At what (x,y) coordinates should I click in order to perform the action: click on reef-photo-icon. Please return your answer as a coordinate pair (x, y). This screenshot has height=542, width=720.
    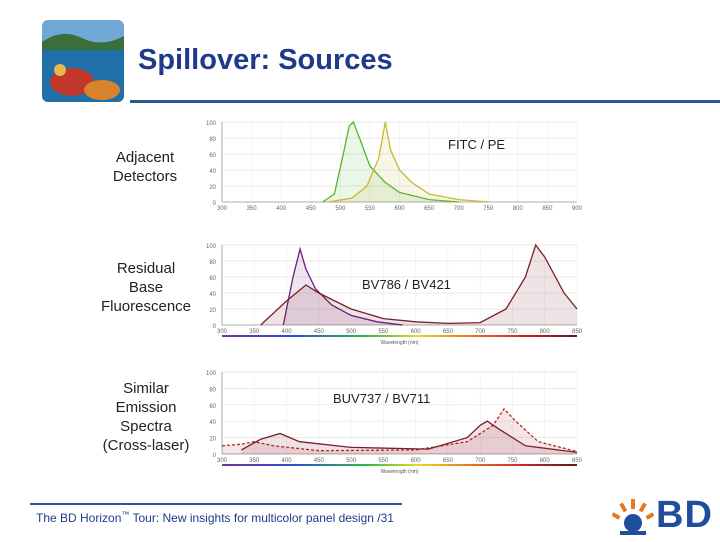
    Looking at the image, I should click on (83, 61).